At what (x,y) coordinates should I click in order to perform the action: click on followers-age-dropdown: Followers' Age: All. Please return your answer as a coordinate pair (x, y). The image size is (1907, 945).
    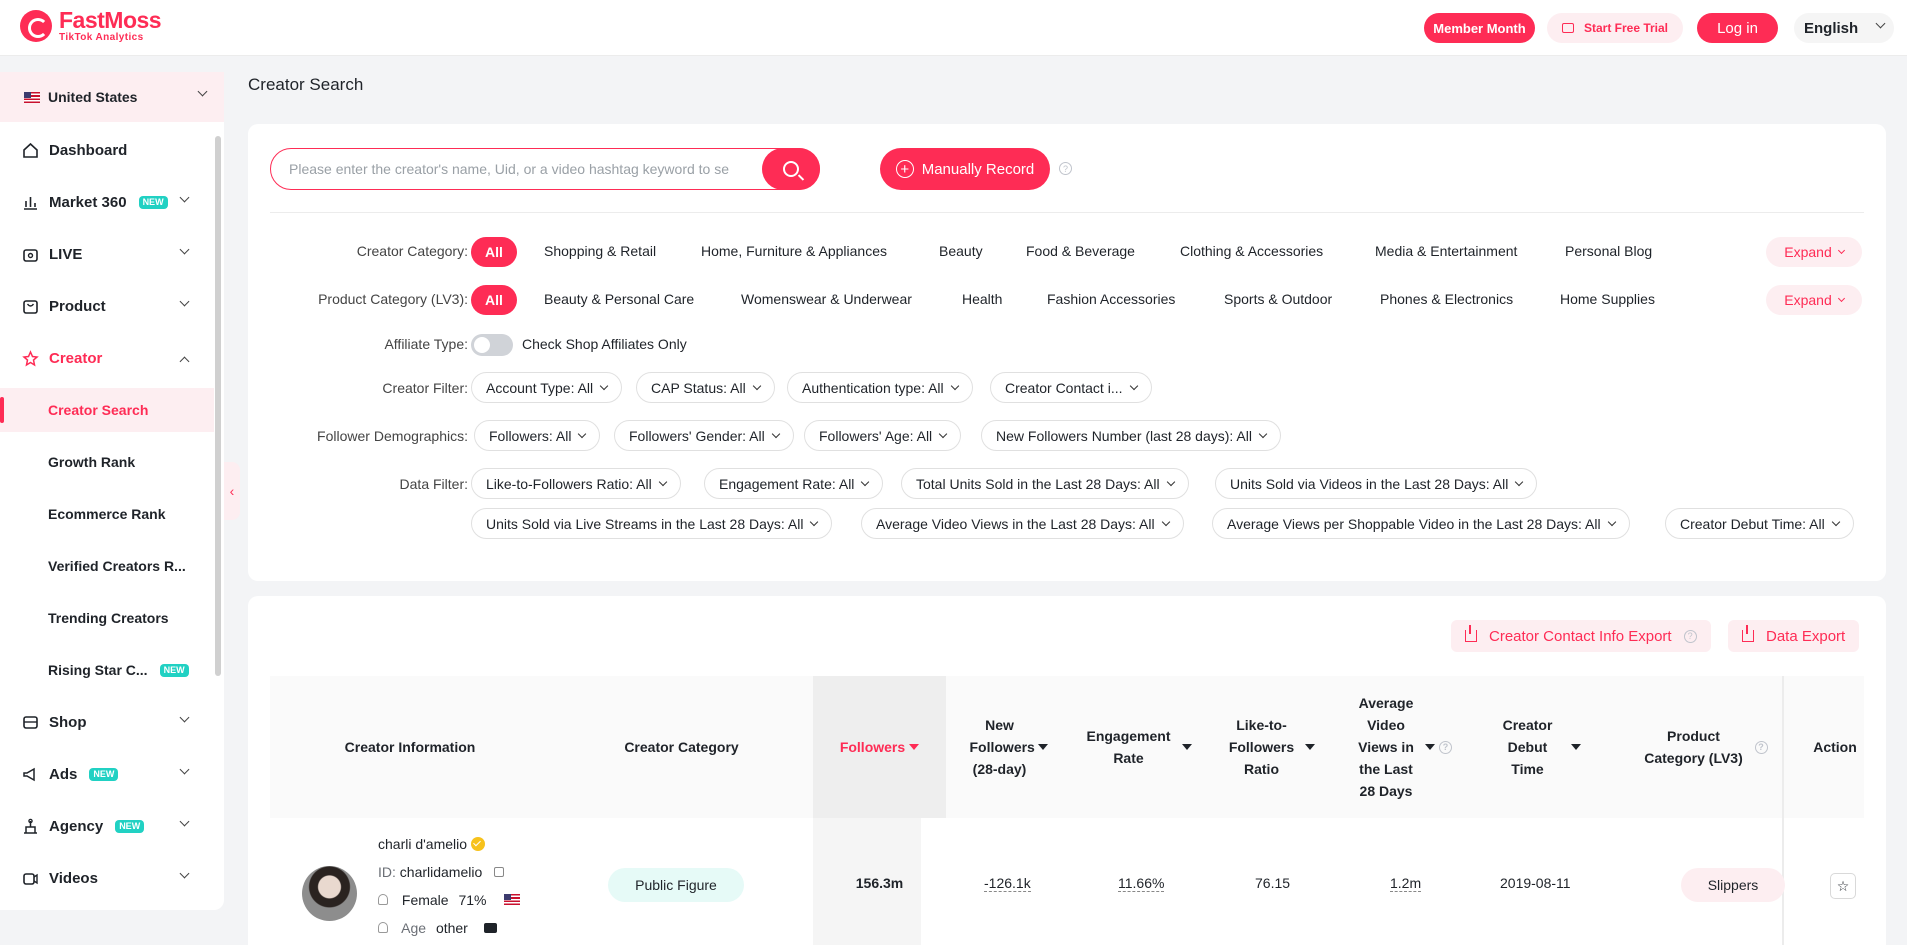
    Looking at the image, I should click on (883, 435).